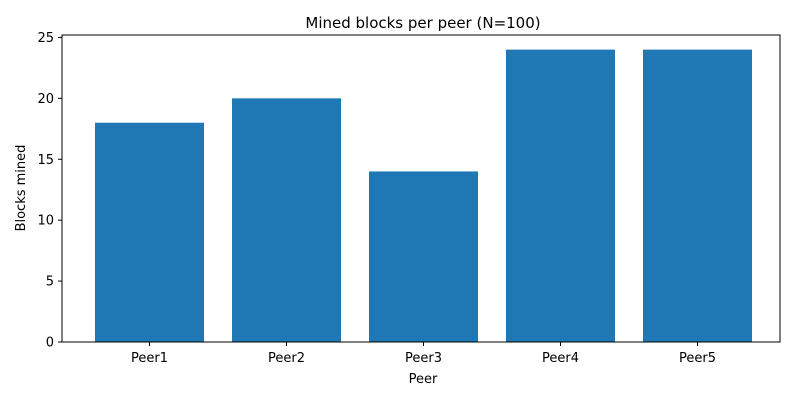  I want to click on y-axis-label: Blocks mined, so click(21, 188).